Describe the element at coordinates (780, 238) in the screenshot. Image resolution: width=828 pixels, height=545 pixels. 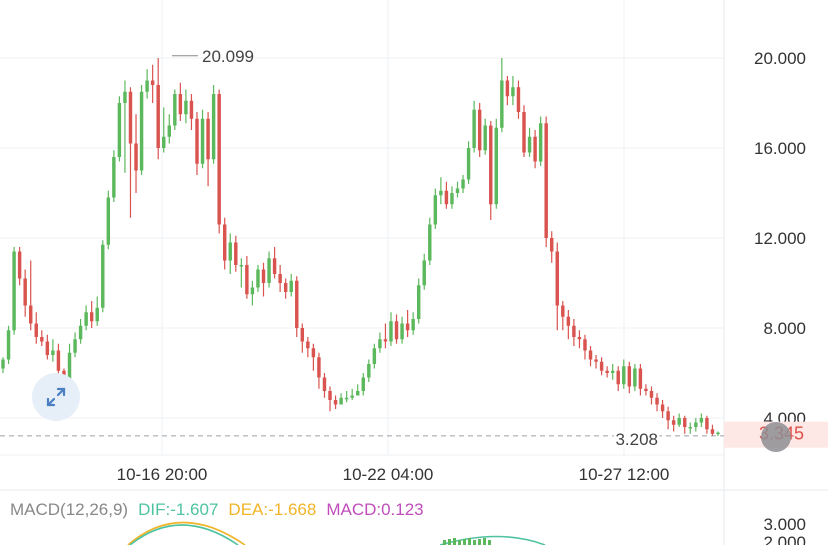
I see `price-tick-label: 12.000` at that location.